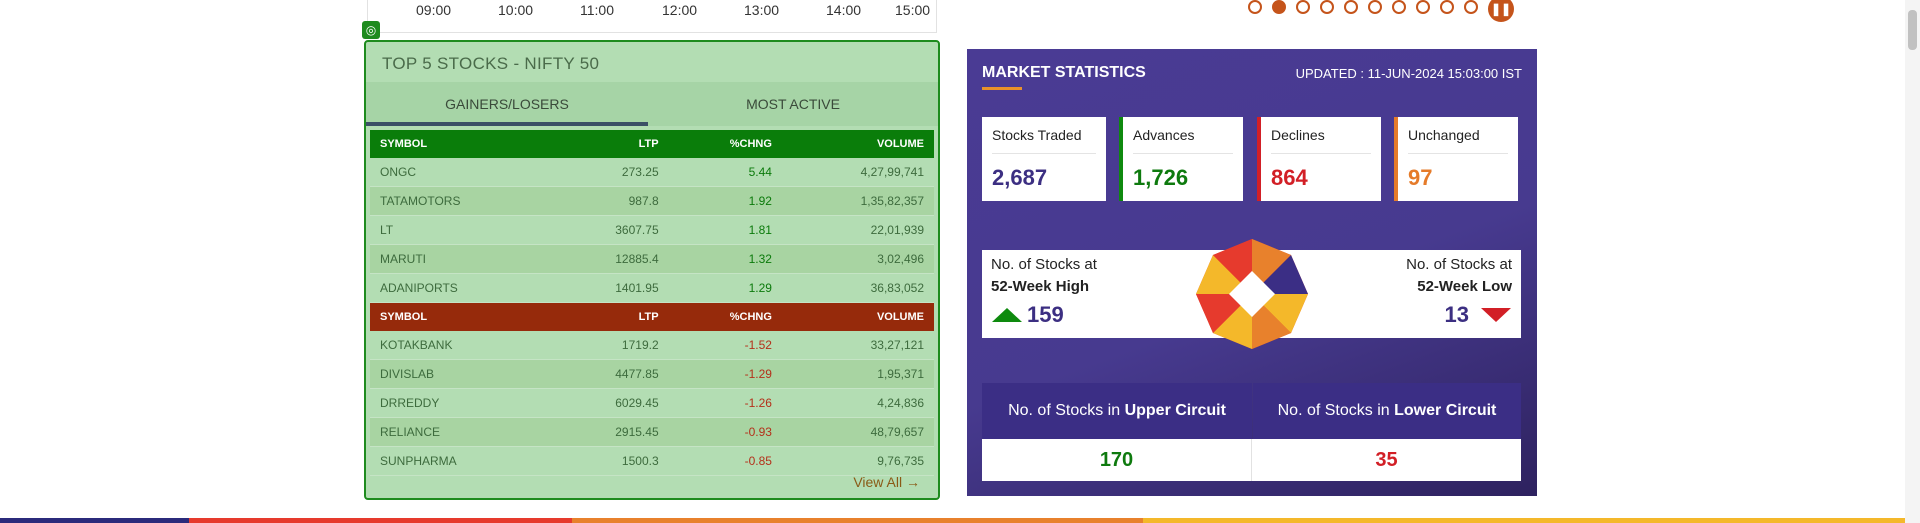 This screenshot has height=523, width=1920. I want to click on change-cell: -1.29, so click(725, 374).